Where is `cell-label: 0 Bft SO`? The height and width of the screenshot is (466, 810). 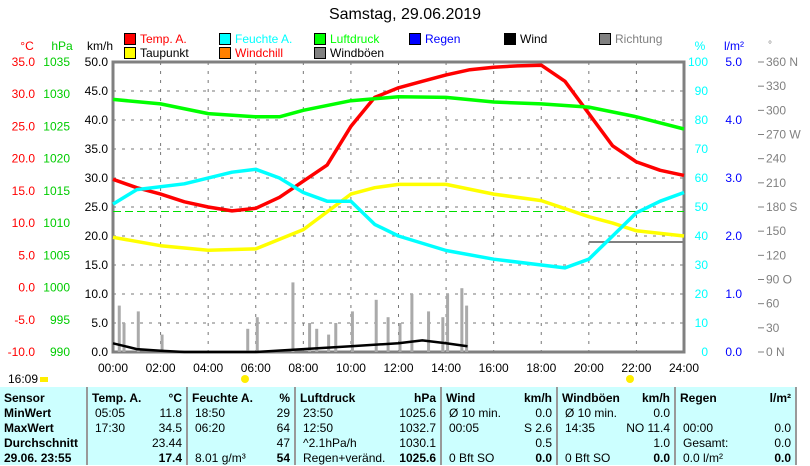
cell-label: 0 Bft SO is located at coordinates (588, 458).